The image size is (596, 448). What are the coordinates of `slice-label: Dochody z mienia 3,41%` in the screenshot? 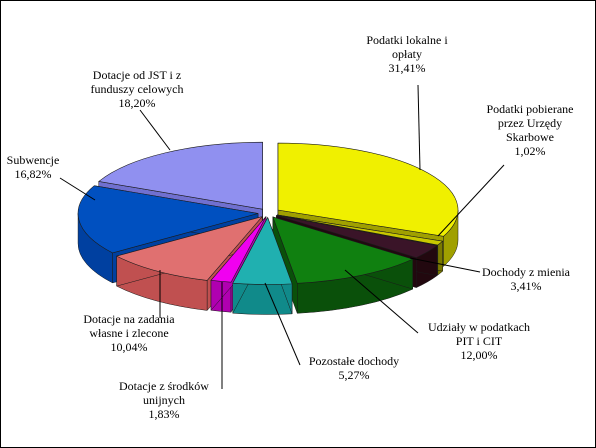 It's located at (526, 279).